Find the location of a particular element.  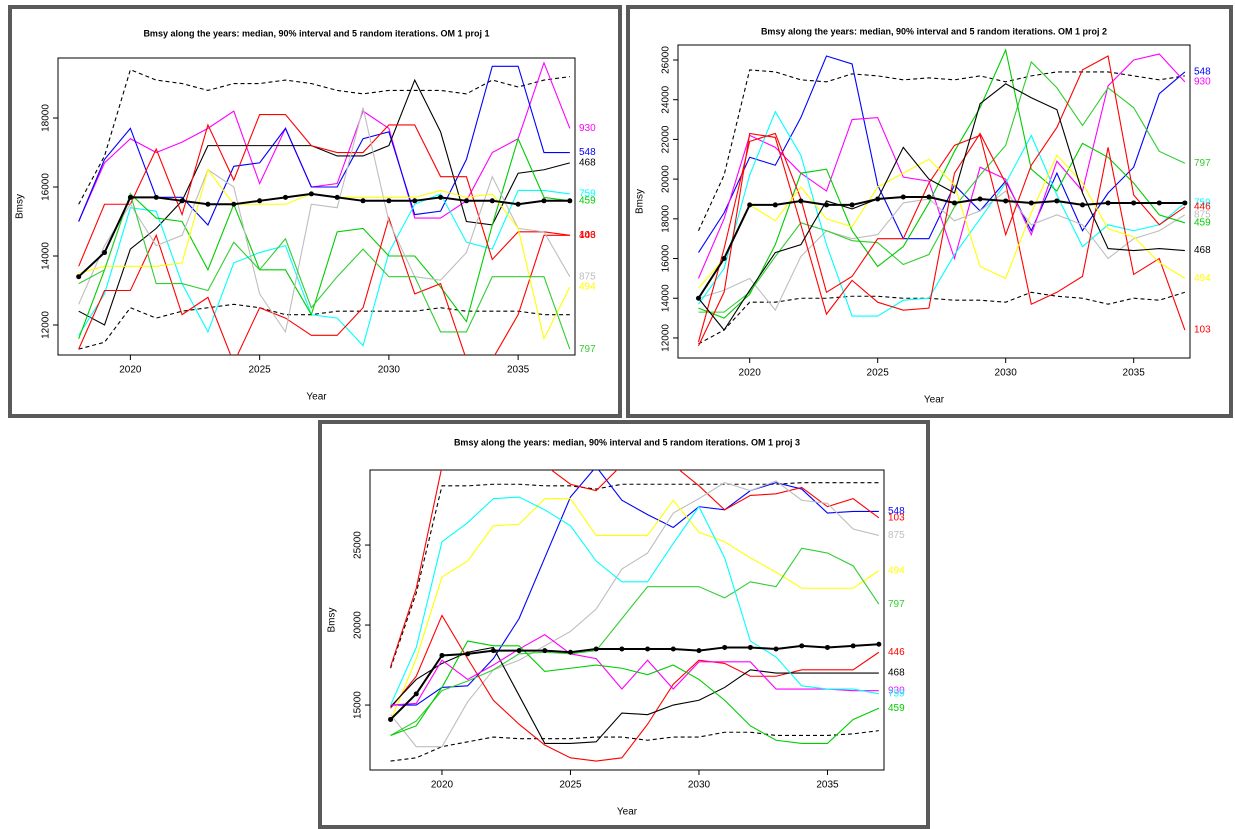

x-tick-label: 2030 is located at coordinates (699, 785).